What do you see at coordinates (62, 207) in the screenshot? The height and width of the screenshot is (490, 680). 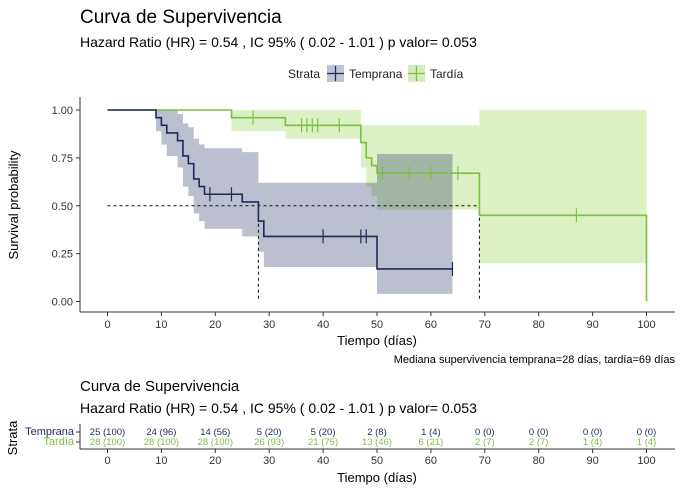 I see `y-tick-label: 0.50` at bounding box center [62, 207].